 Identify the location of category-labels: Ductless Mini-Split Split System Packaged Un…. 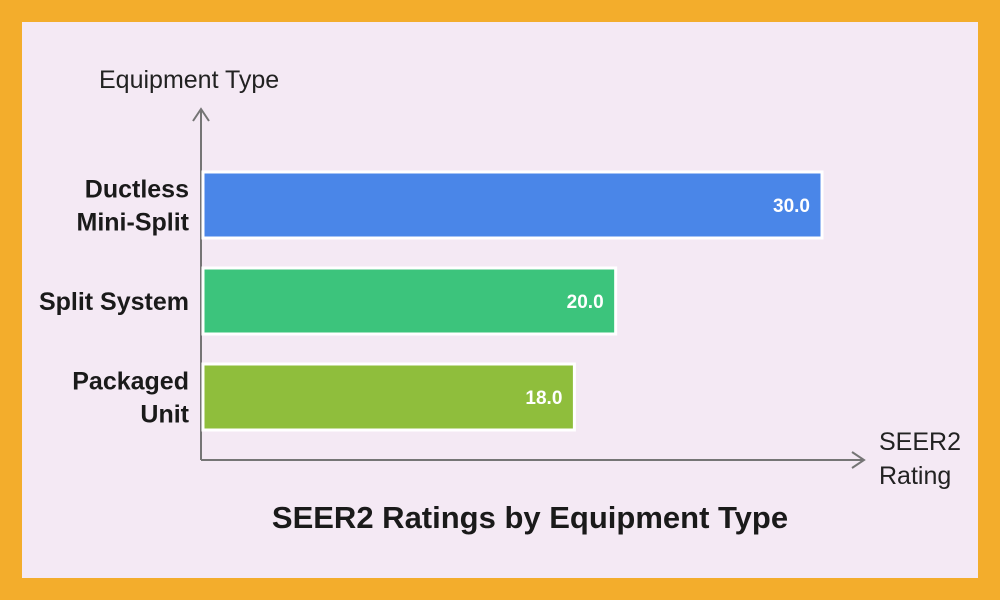
(114, 302).